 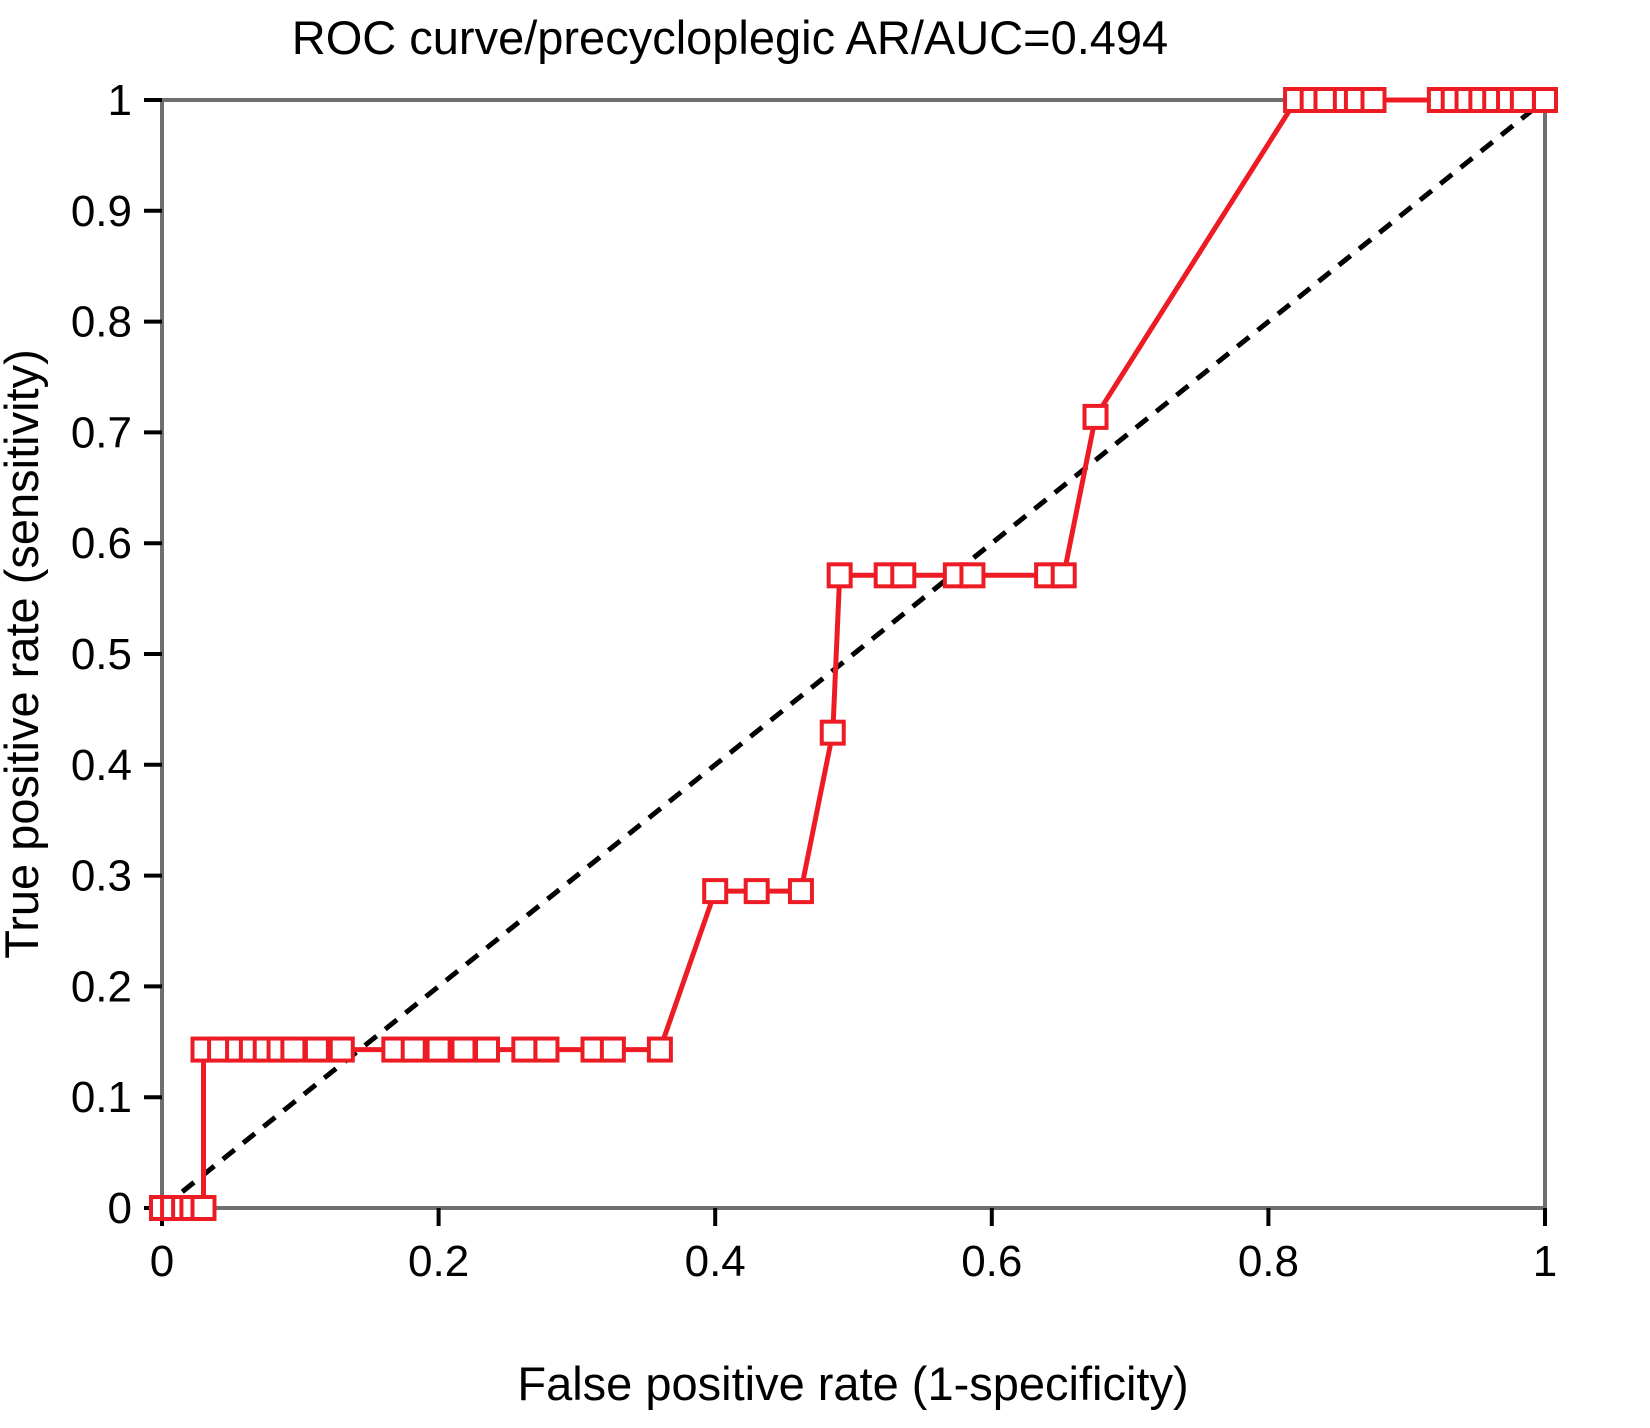 What do you see at coordinates (101, 986) in the screenshot?
I see `y-tick-label: 0.2` at bounding box center [101, 986].